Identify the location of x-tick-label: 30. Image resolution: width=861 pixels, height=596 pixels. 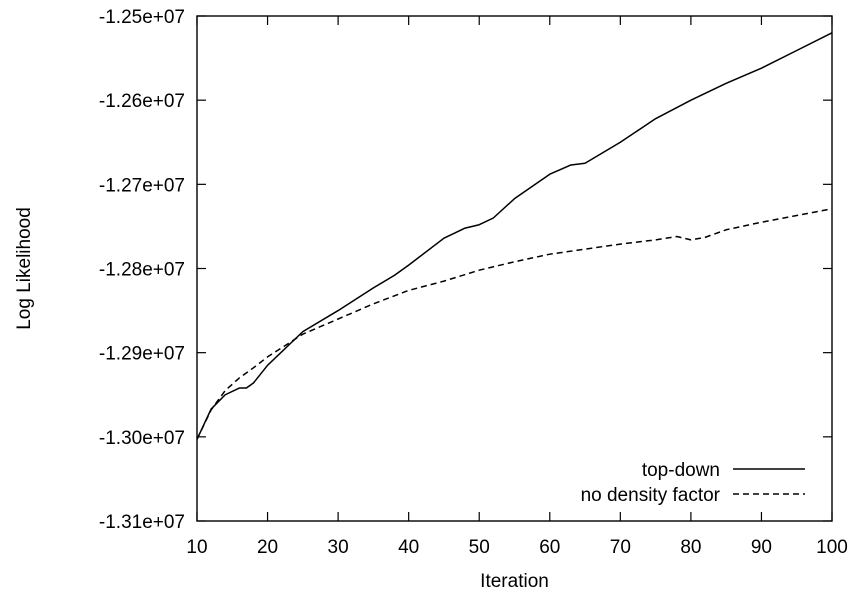
(338, 547).